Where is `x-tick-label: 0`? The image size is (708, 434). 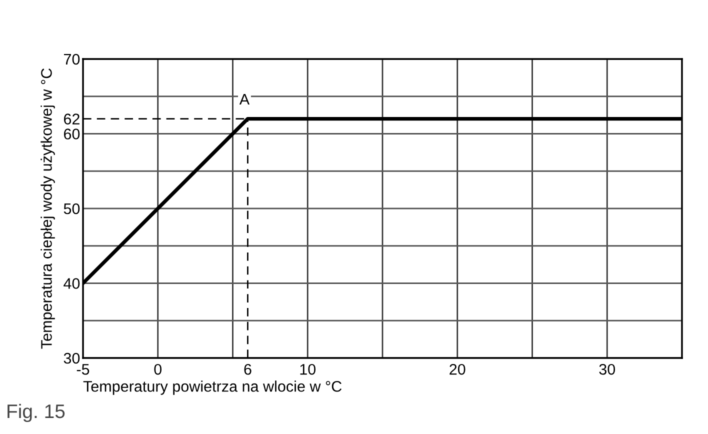
x-tick-label: 0 is located at coordinates (158, 369).